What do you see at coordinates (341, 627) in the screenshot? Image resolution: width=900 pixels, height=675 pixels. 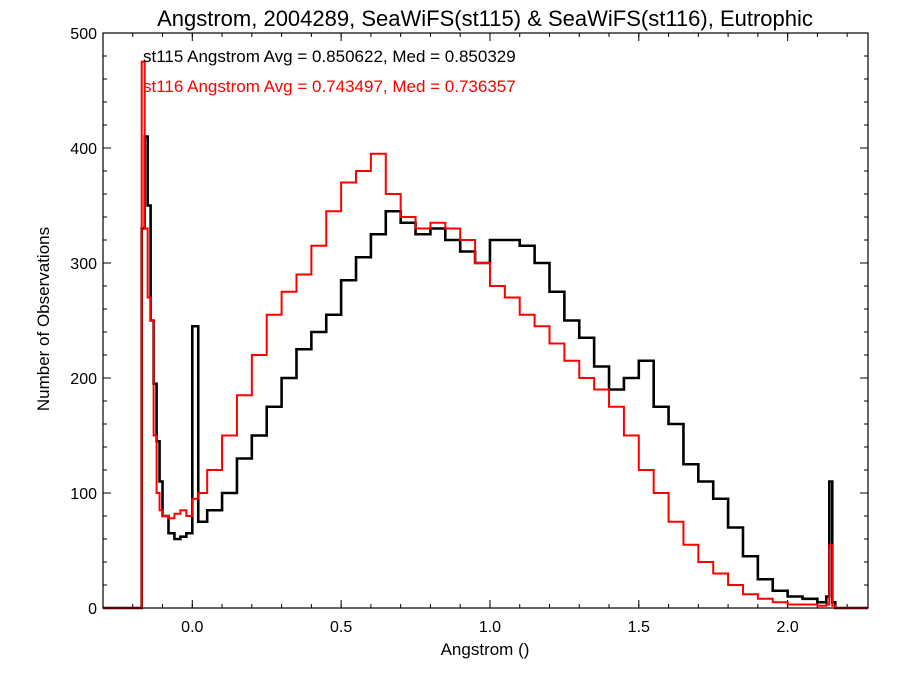 I see `x-tick-label: 0.5` at bounding box center [341, 627].